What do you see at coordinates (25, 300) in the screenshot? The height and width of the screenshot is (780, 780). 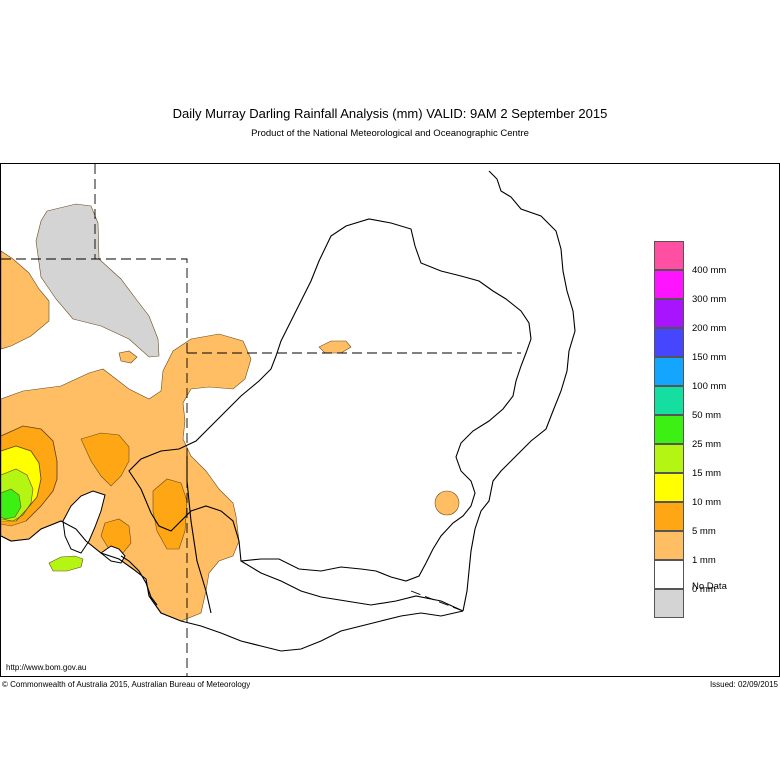 I see `rain-1mm-west` at bounding box center [25, 300].